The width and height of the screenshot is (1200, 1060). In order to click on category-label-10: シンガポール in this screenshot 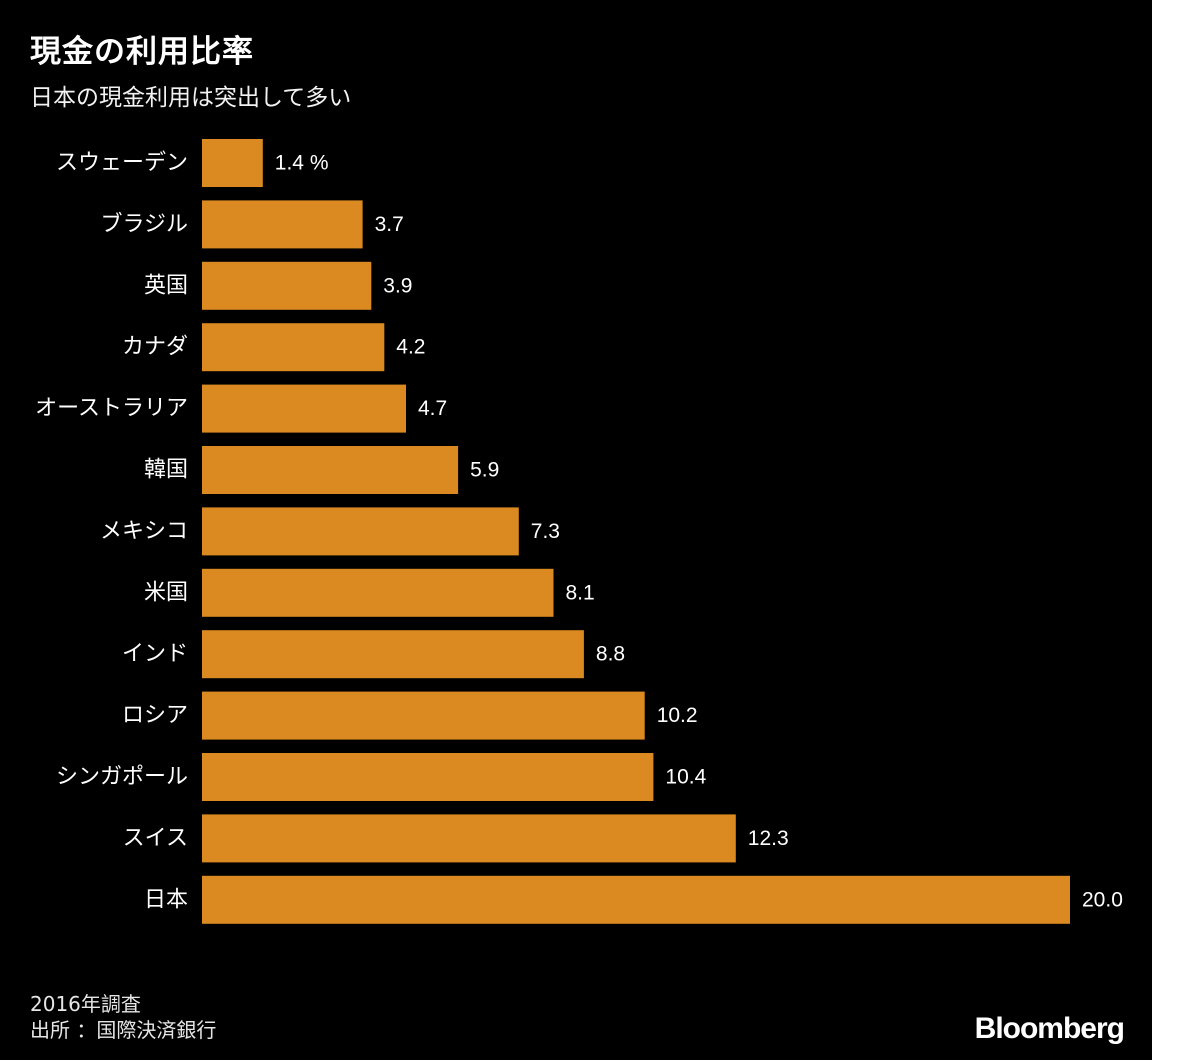, I will do `click(122, 777)`.